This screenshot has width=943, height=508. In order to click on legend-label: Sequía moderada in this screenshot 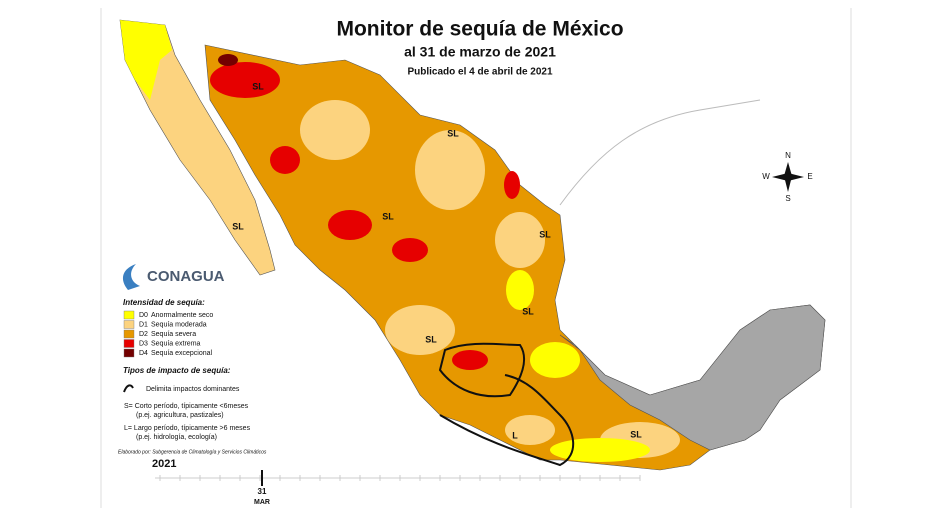, I will do `click(179, 324)`.